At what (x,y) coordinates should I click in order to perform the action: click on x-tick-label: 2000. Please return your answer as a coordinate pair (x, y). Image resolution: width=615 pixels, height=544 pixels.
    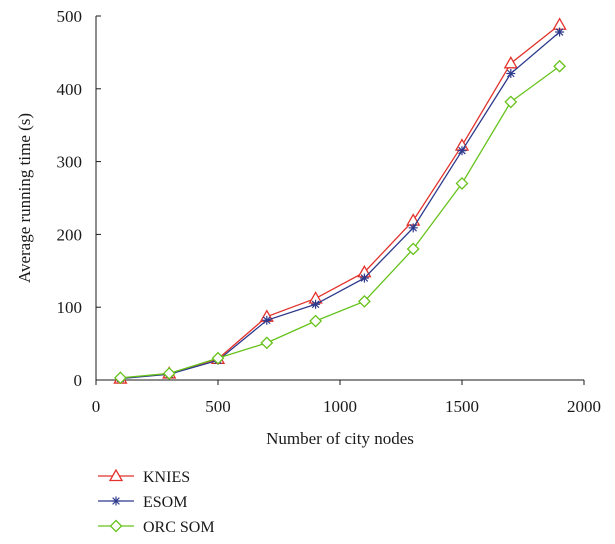
    Looking at the image, I should click on (584, 406).